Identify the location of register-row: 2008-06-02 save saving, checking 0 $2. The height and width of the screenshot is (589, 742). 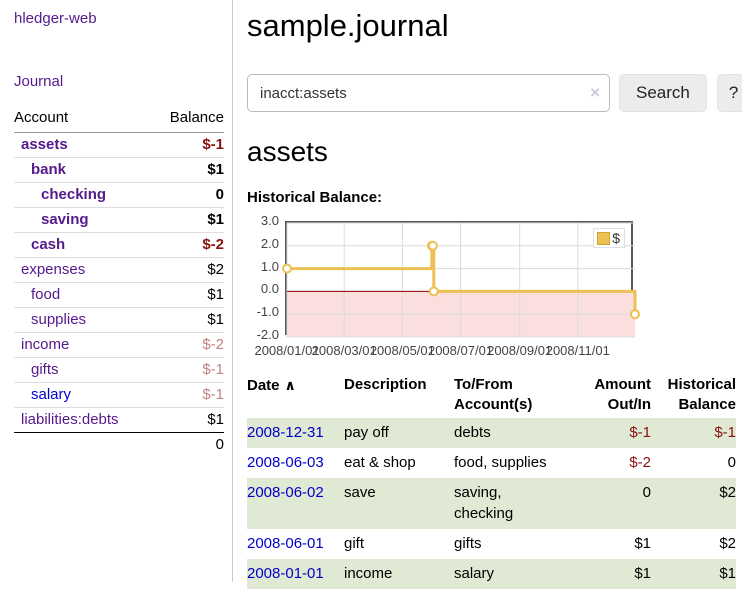
(491, 503).